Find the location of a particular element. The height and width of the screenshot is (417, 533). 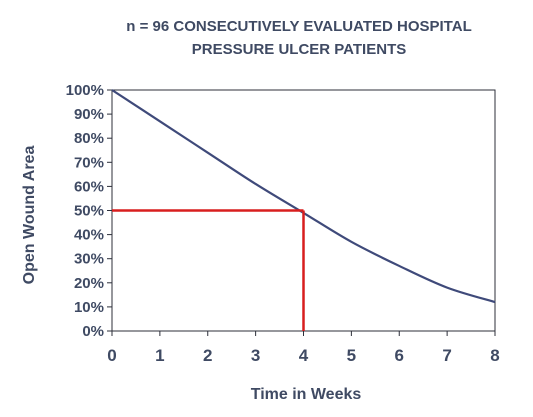

x-tick-label: 5 is located at coordinates (351, 355).